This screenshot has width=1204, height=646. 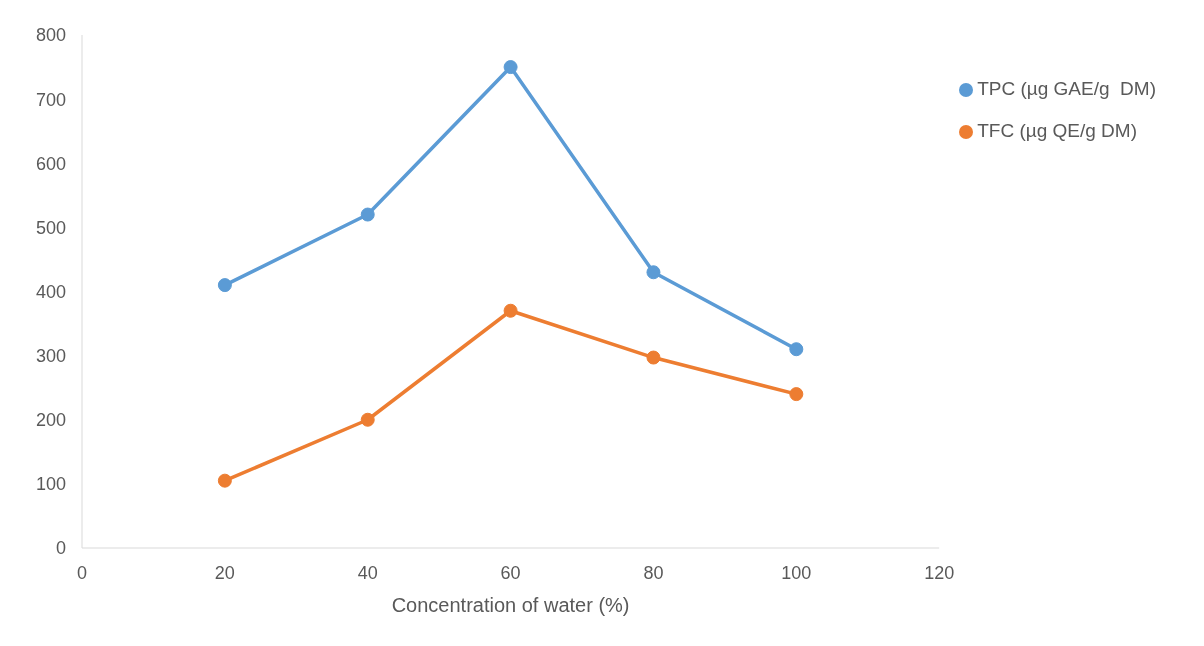 I want to click on y-tick-label: 700, so click(x=50, y=99).